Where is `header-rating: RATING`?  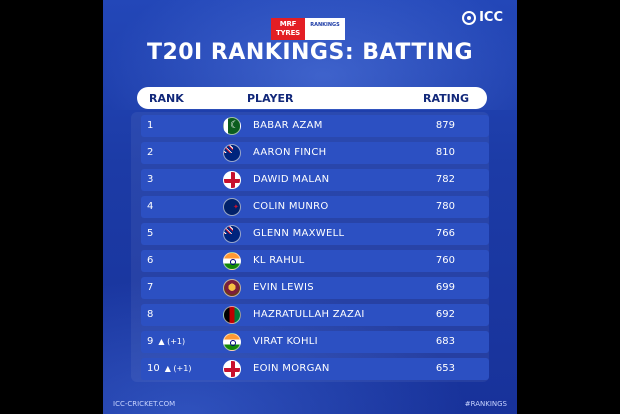 header-rating: RATING is located at coordinates (446, 98).